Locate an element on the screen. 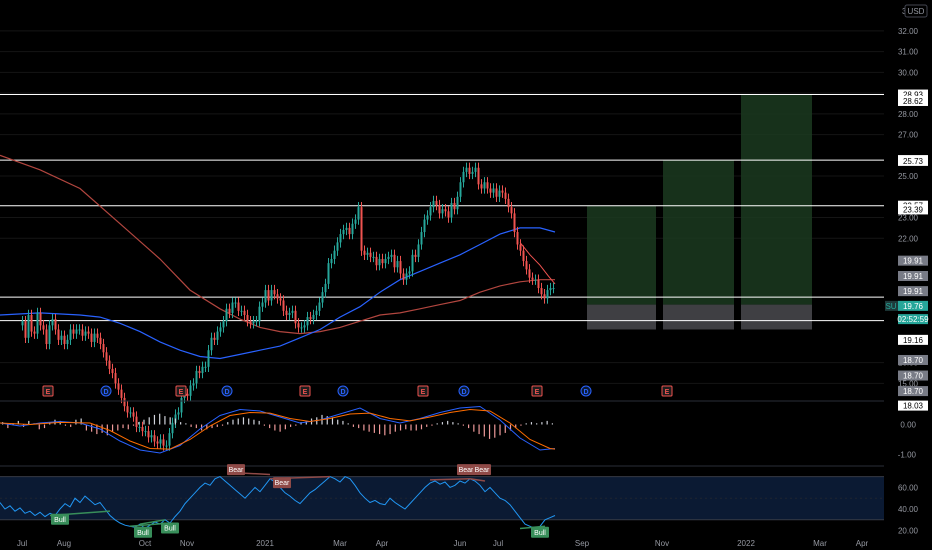 The width and height of the screenshot is (932, 550). time-tick-label: Sep is located at coordinates (582, 543).